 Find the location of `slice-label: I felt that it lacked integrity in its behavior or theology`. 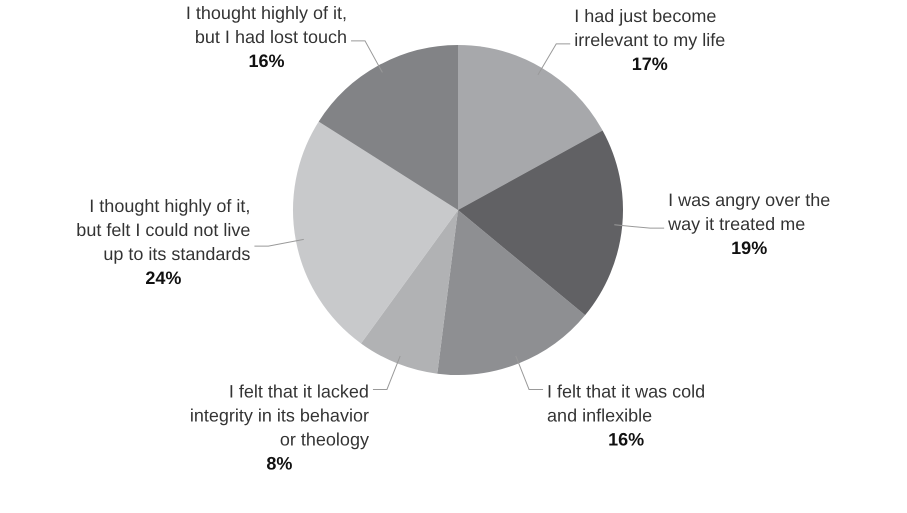

slice-label: I felt that it lacked integrity in its behavior or theology is located at coordinates (279, 415).